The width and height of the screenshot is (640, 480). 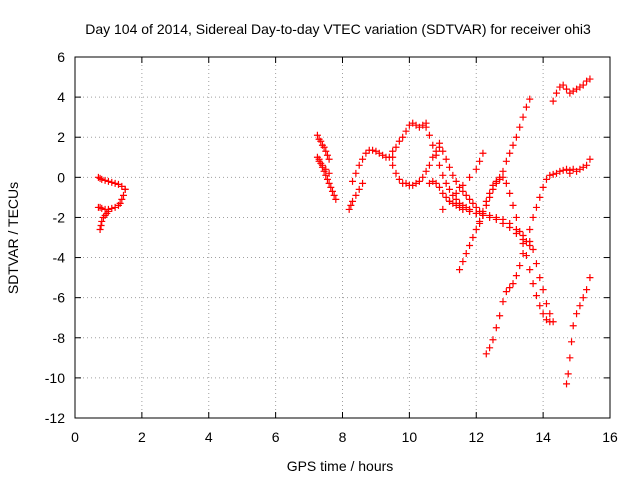 I want to click on x-tick-label: 2, so click(x=142, y=437).